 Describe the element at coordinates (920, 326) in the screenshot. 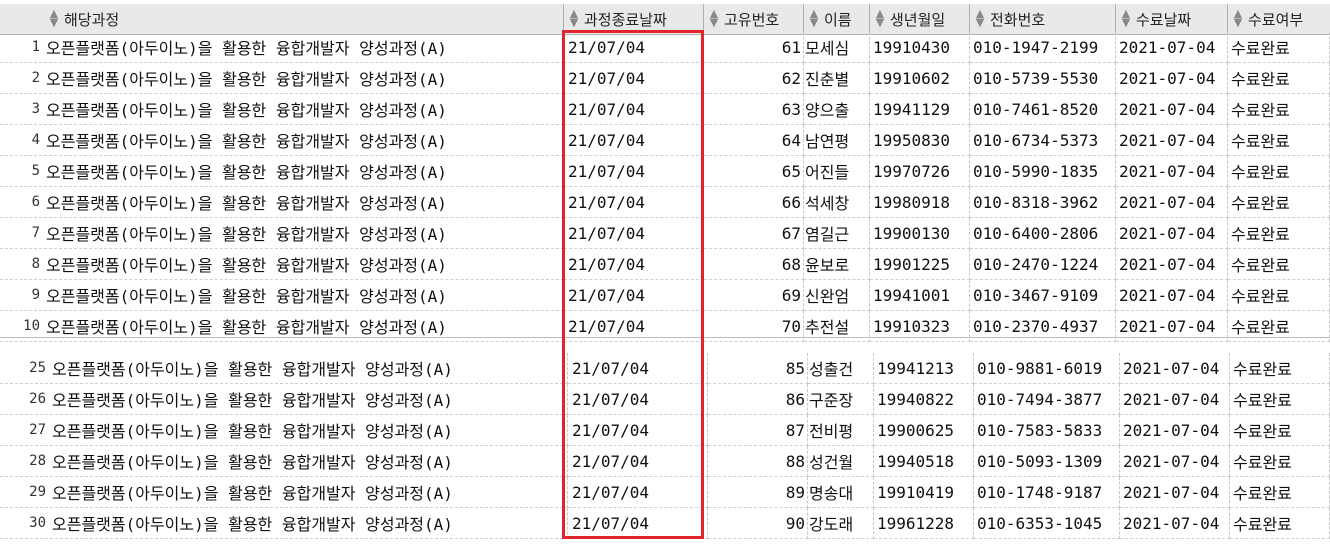

I see `cell-birth: 19910323` at that location.